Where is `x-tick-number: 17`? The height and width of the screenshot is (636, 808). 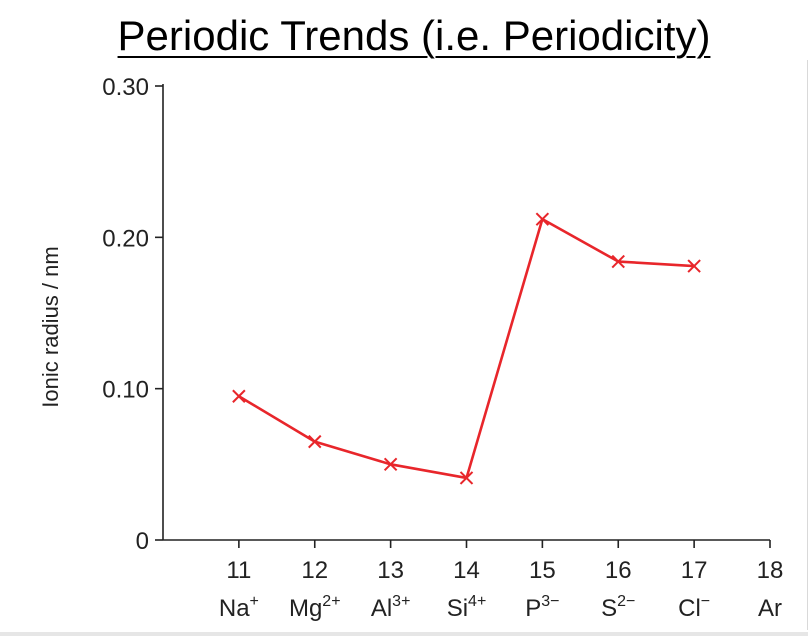
x-tick-number: 17 is located at coordinates (694, 570).